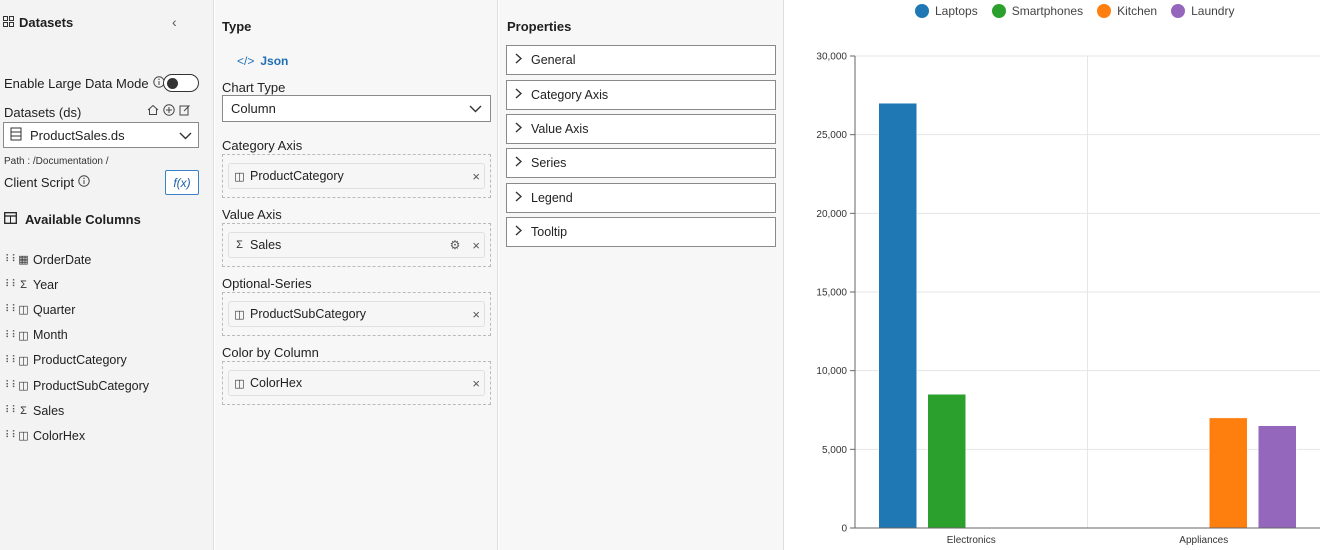 The width and height of the screenshot is (1324, 550). What do you see at coordinates (80, 360) in the screenshot?
I see `column-name: ProductCategory` at bounding box center [80, 360].